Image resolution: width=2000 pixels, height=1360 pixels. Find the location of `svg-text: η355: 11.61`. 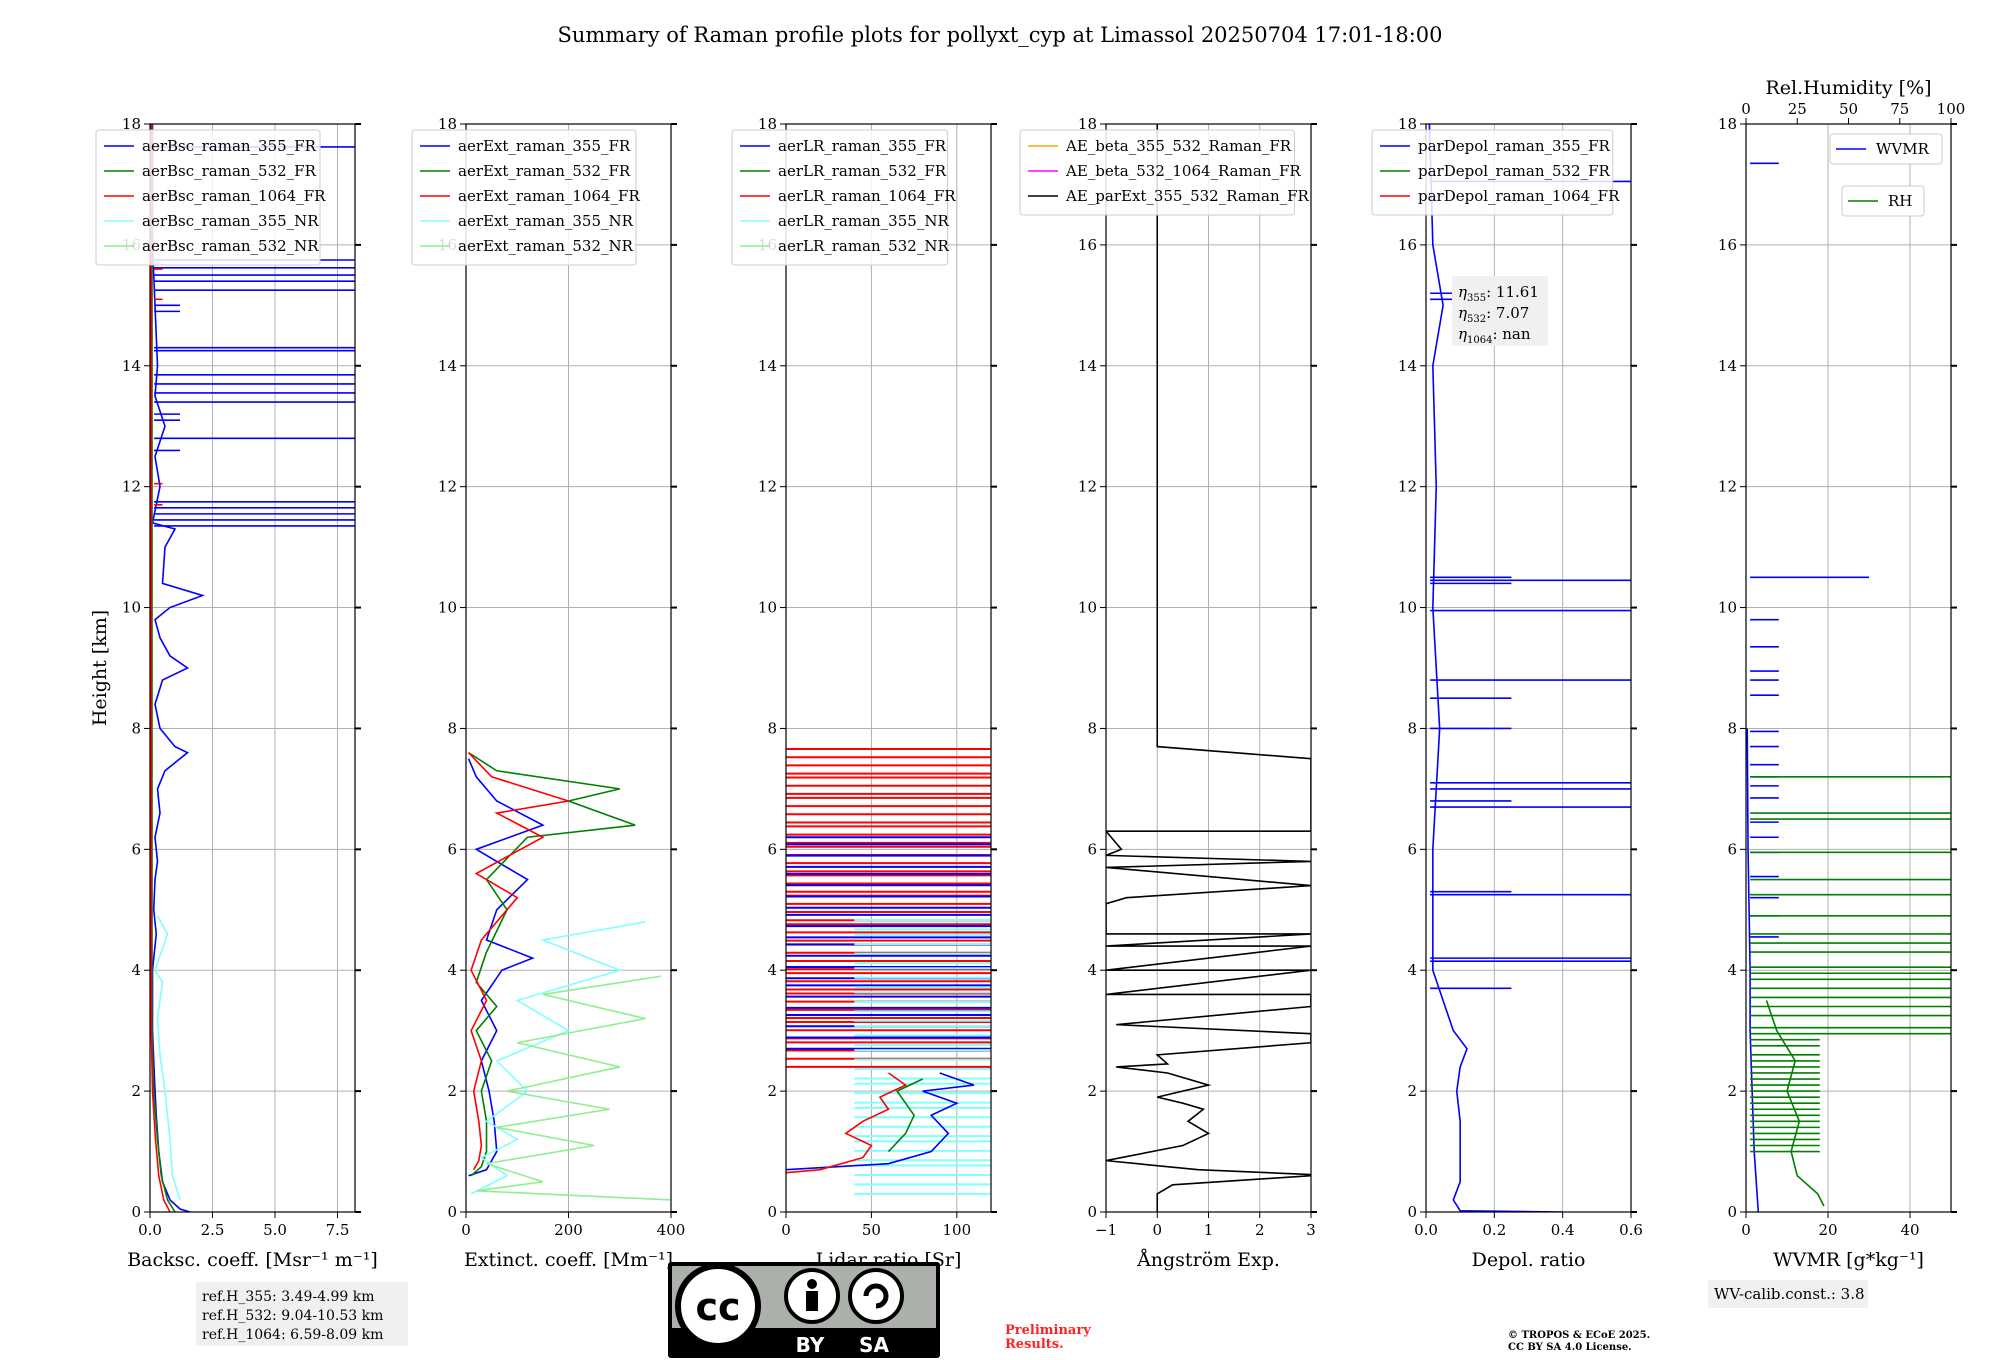

svg-text: η355: 11.61 is located at coordinates (1498, 293).